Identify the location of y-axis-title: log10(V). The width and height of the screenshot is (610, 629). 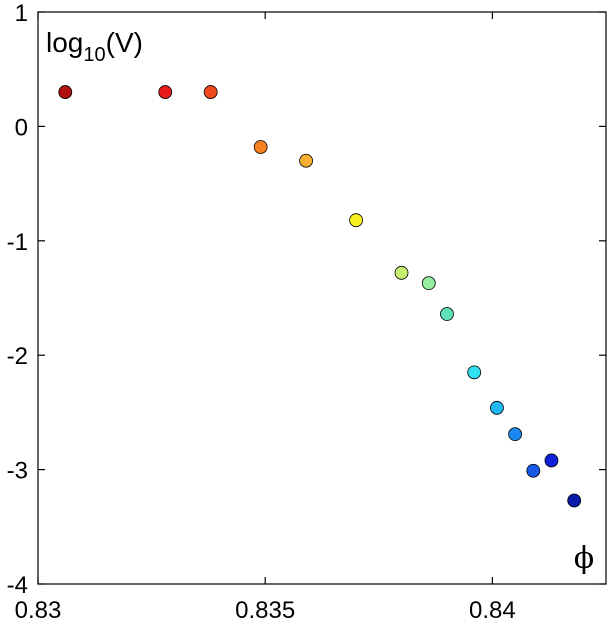
(94, 46).